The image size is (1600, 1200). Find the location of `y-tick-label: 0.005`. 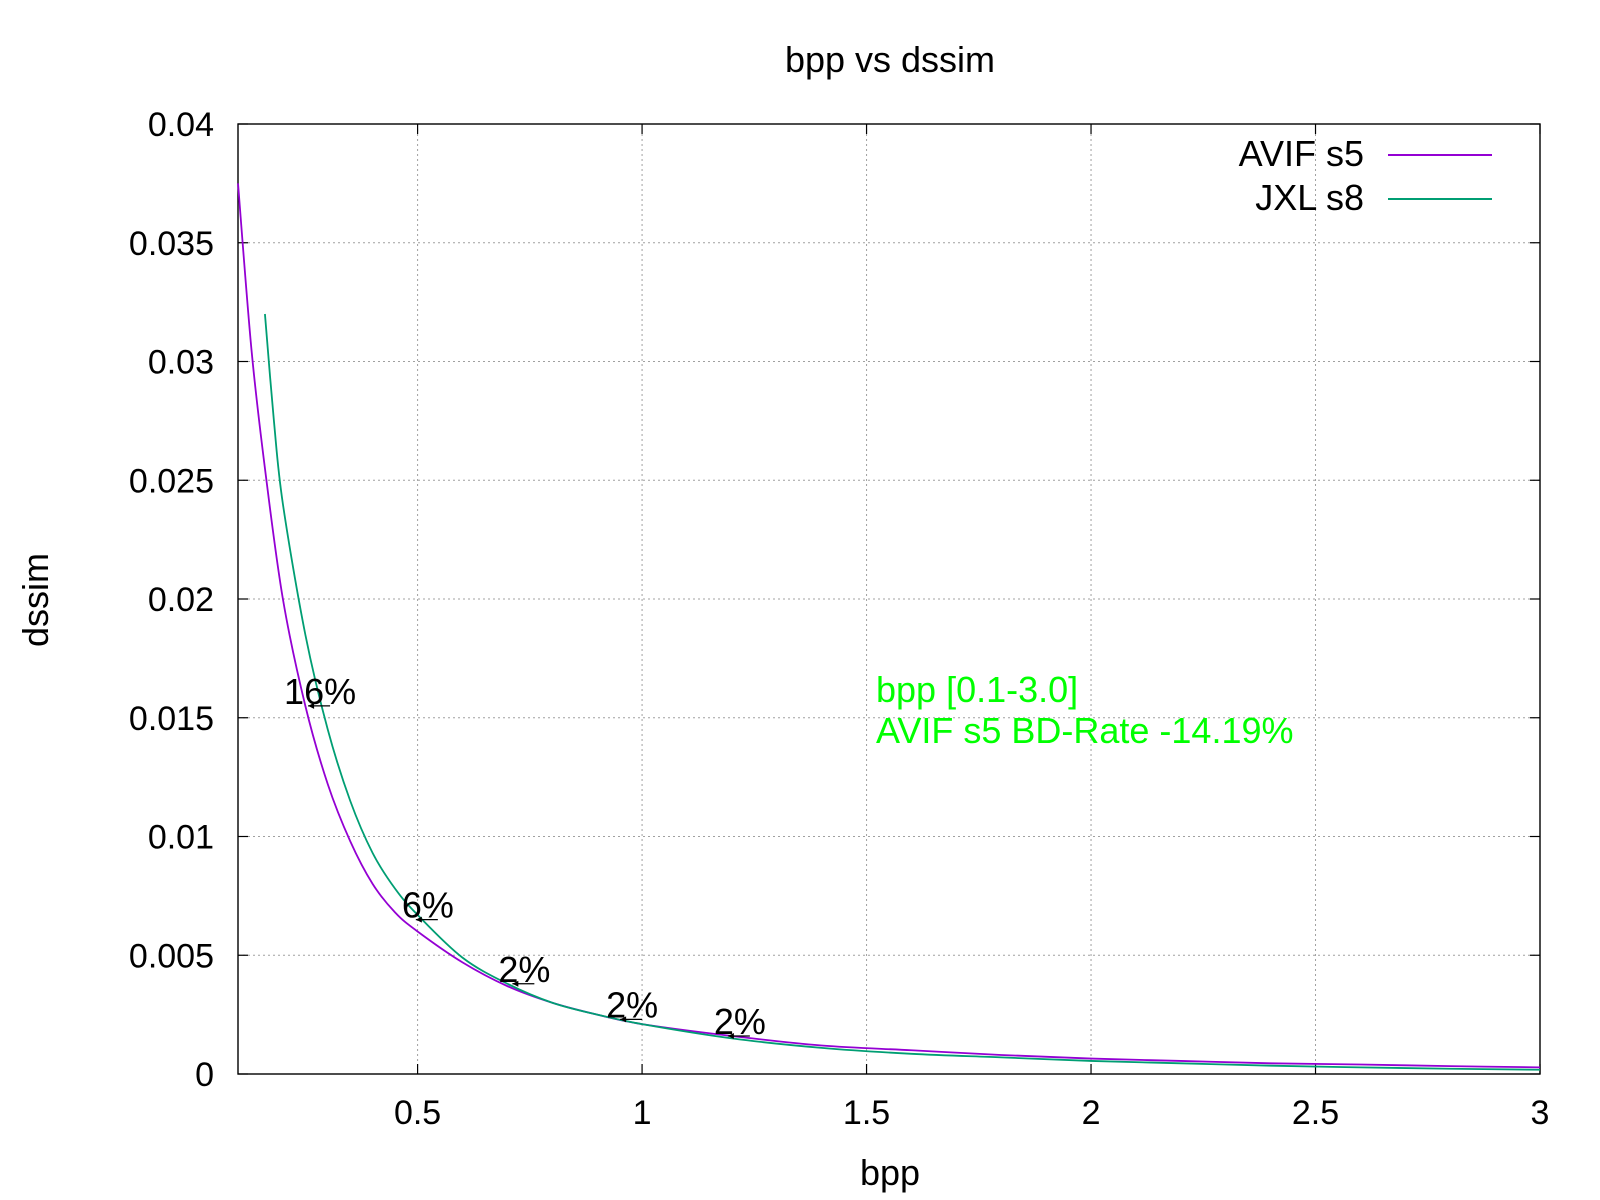

y-tick-label: 0.005 is located at coordinates (171, 956).